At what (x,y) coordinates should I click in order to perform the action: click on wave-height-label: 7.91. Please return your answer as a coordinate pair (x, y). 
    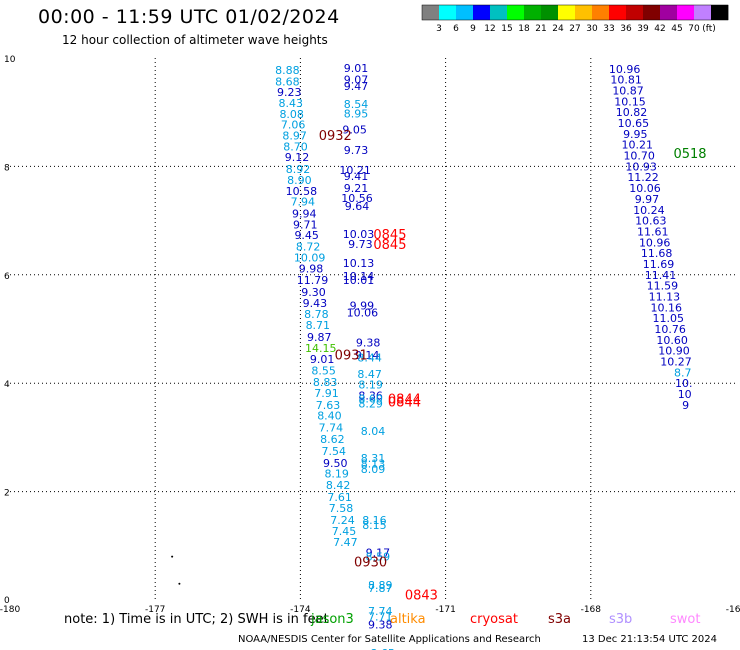
    Looking at the image, I should click on (326, 393).